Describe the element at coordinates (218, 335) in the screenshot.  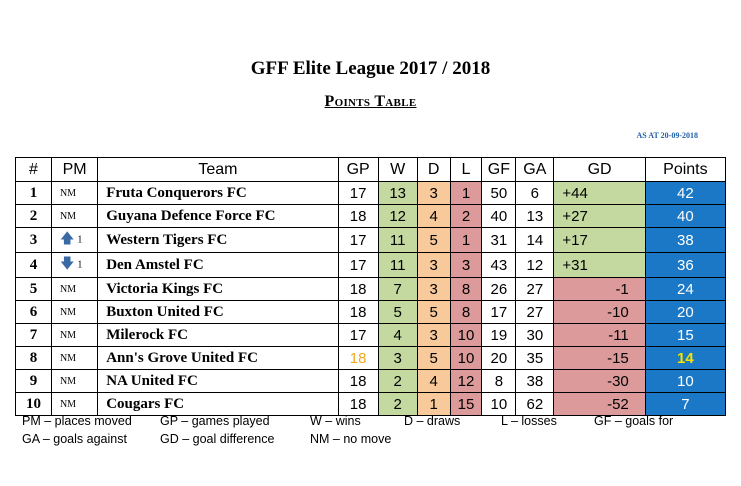
I see `team-name-cell: Milerock FC` at that location.